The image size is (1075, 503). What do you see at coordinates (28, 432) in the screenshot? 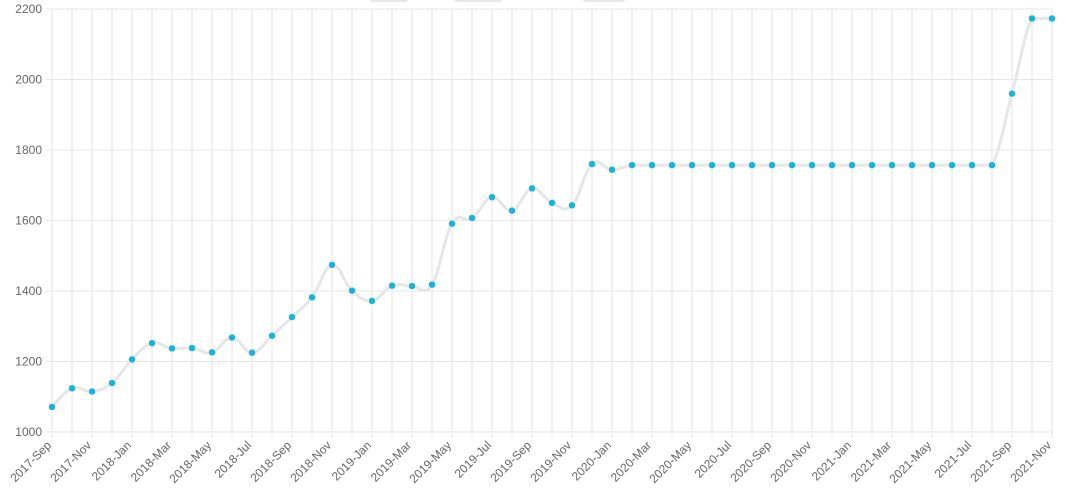
I see `y-tick-label: 1000` at bounding box center [28, 432].